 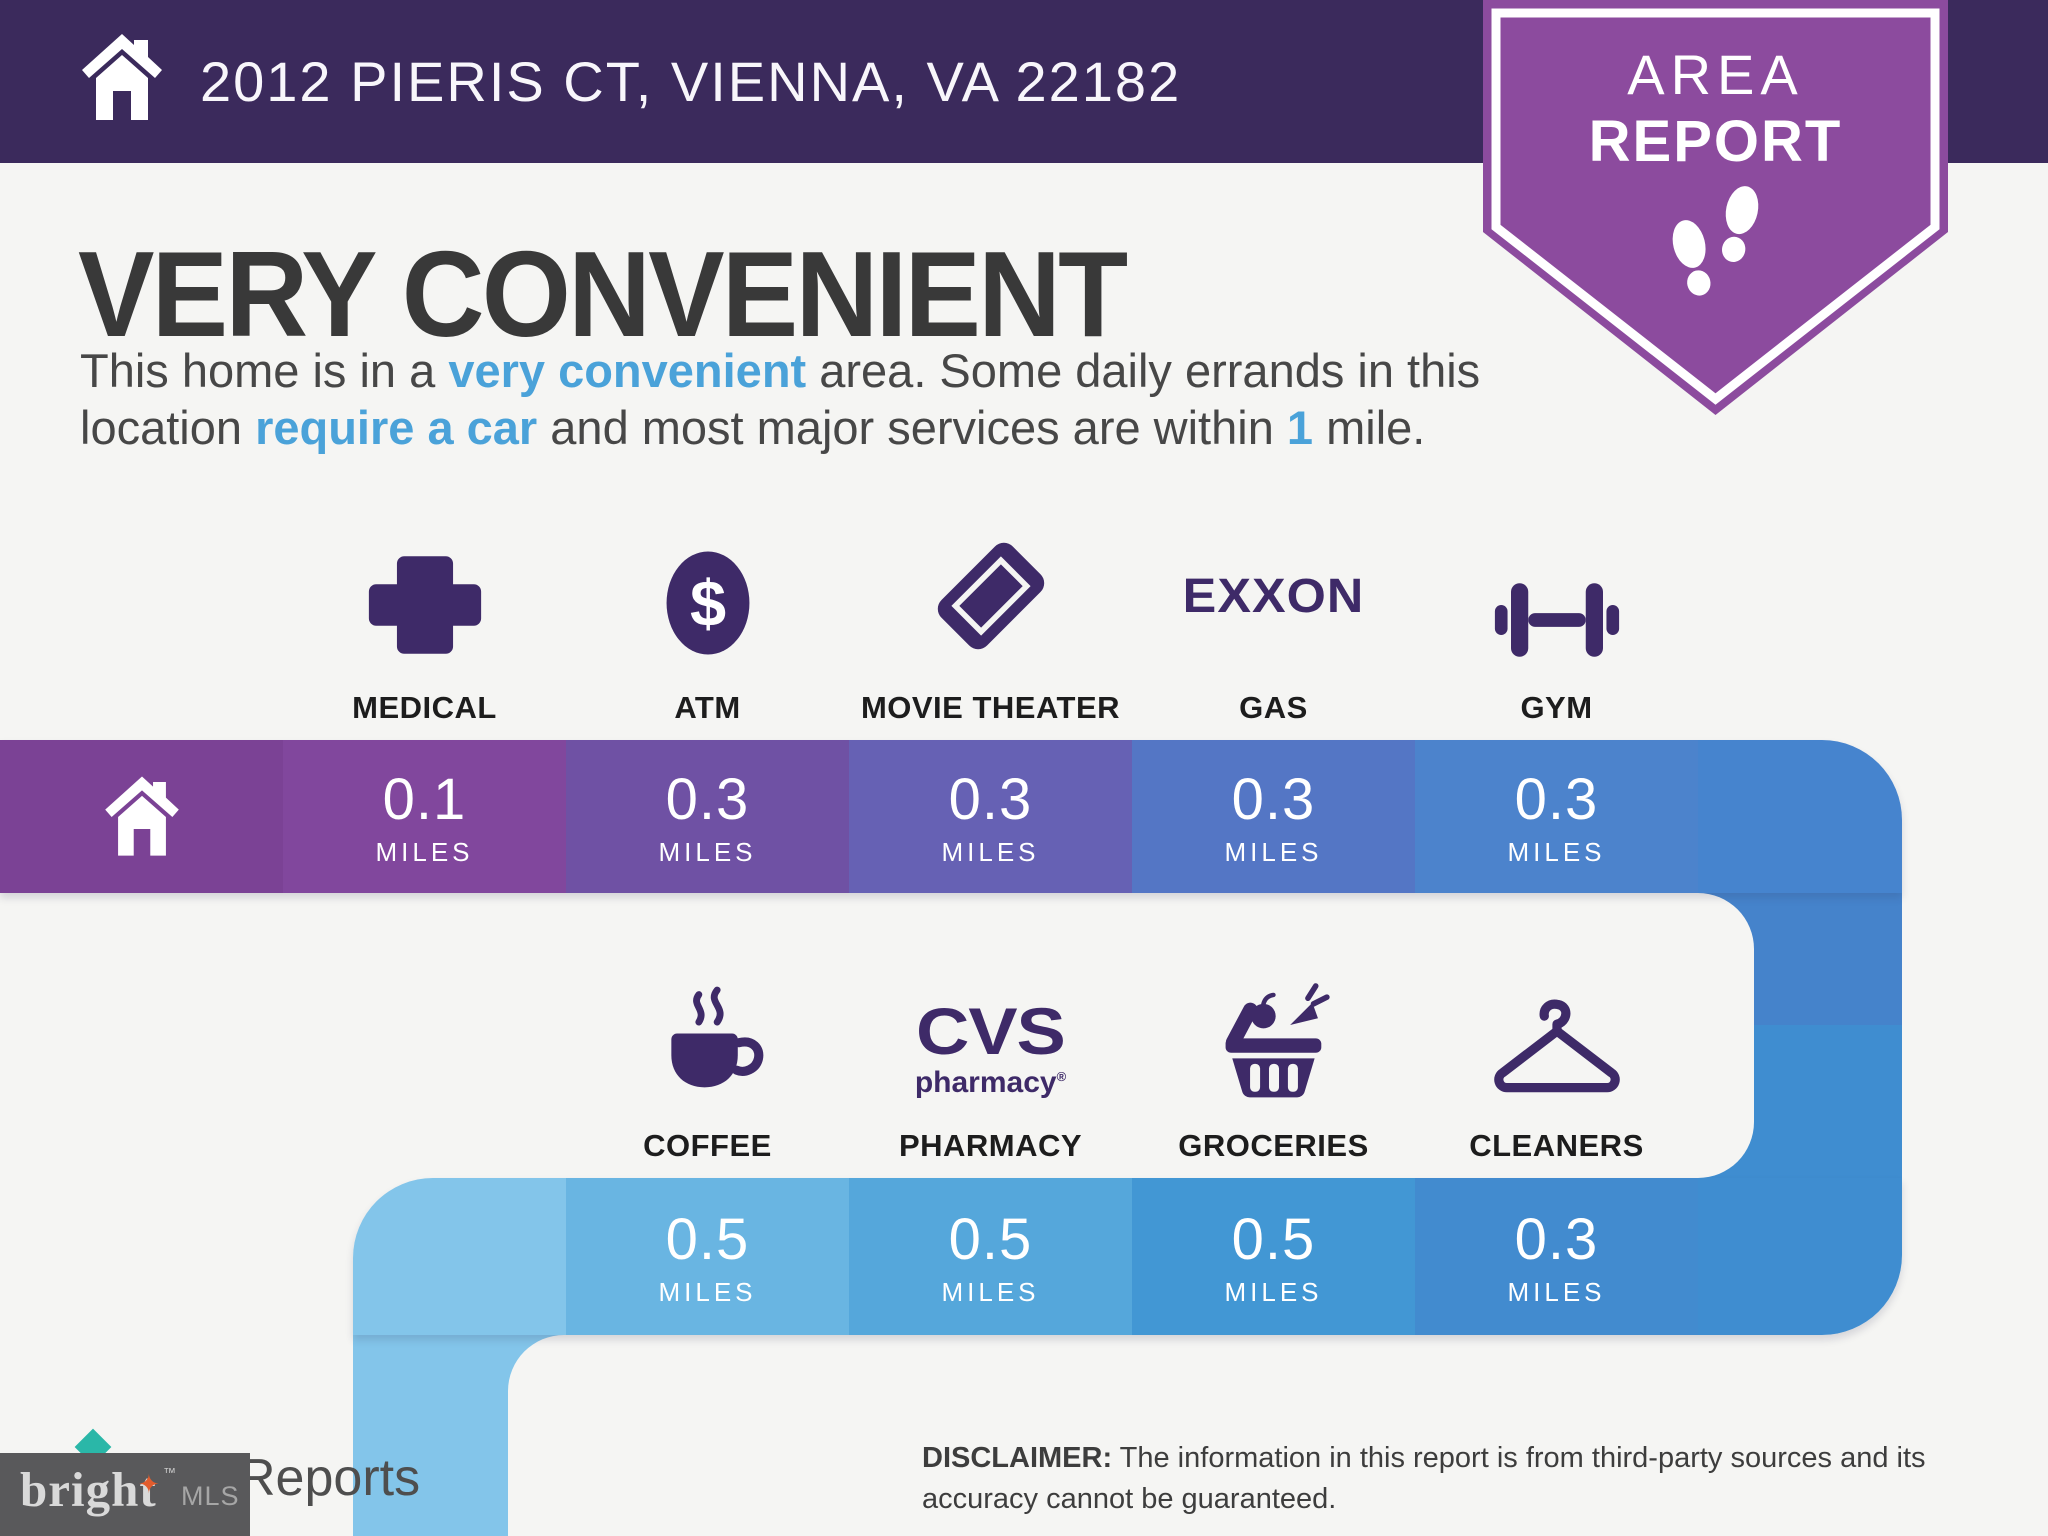 I want to click on bar2-turn-segment, so click(x=459, y=1256).